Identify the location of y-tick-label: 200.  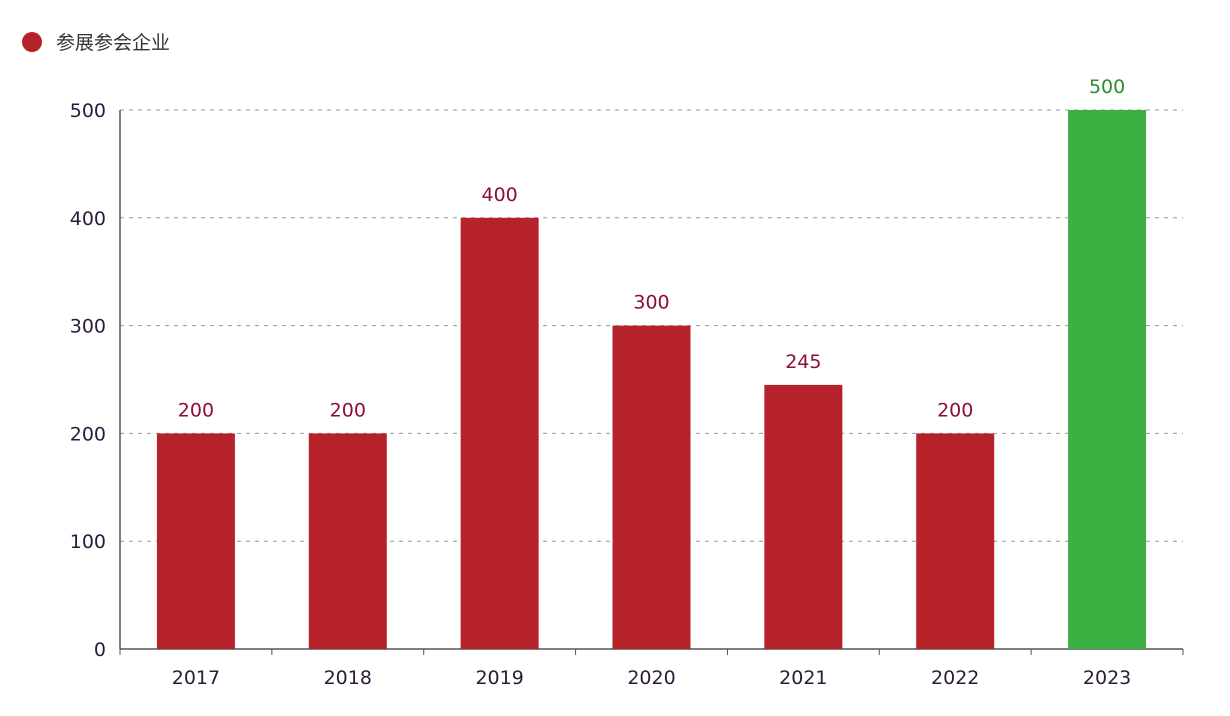
(88, 434).